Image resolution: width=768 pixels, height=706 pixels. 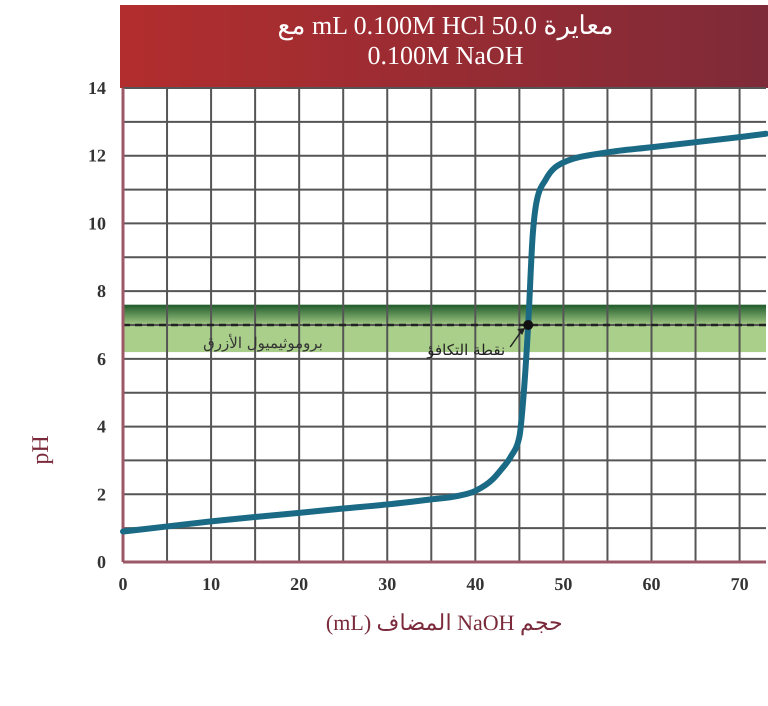 What do you see at coordinates (101, 291) in the screenshot?
I see `y-tick-label: 8` at bounding box center [101, 291].